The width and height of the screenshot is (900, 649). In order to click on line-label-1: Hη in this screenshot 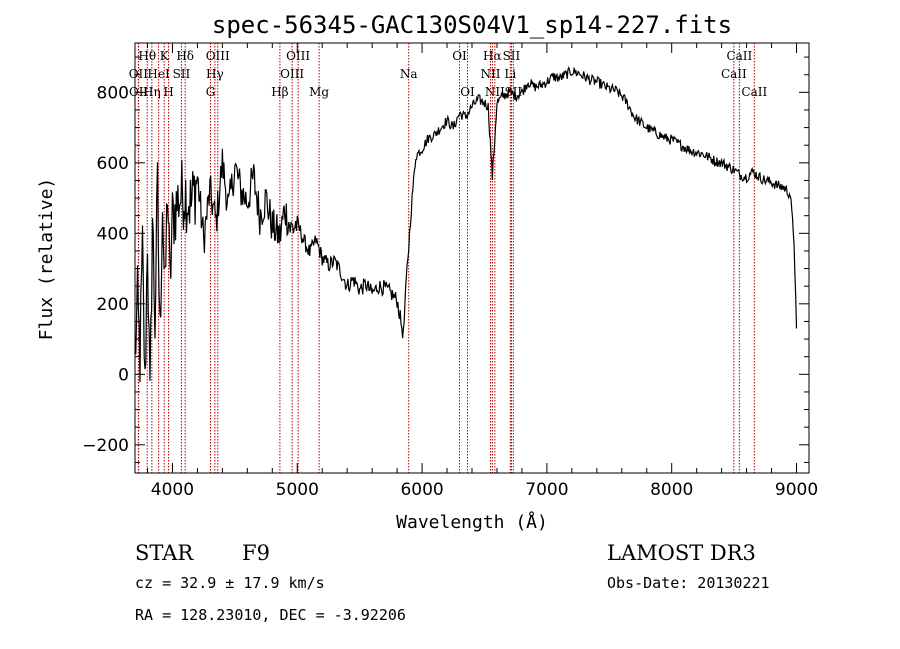, I will do `click(152, 92)`.